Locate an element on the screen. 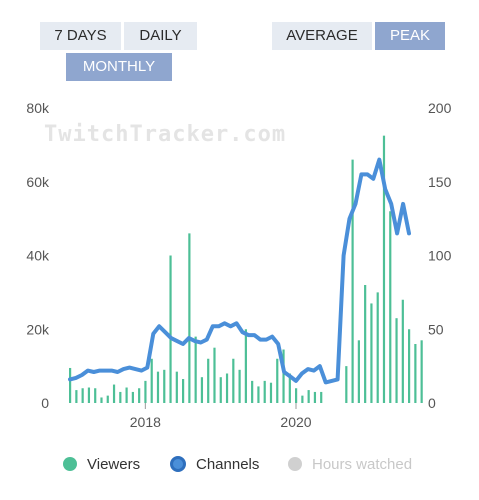 The height and width of the screenshot is (500, 479). x-tick-label: 2018 is located at coordinates (145, 422).